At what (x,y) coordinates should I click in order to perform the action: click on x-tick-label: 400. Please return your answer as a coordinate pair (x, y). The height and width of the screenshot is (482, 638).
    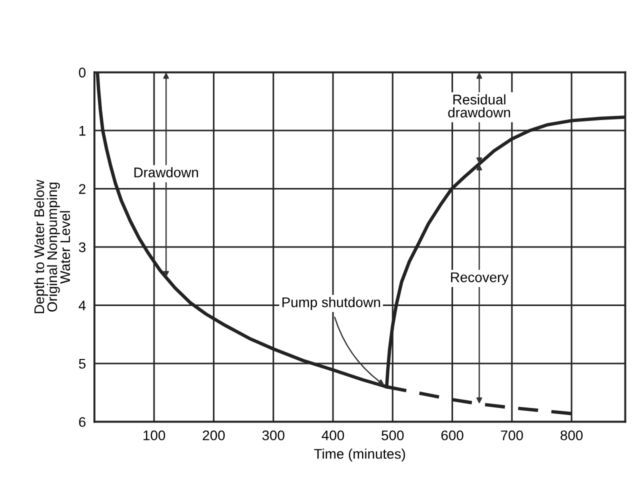
    Looking at the image, I should click on (333, 435).